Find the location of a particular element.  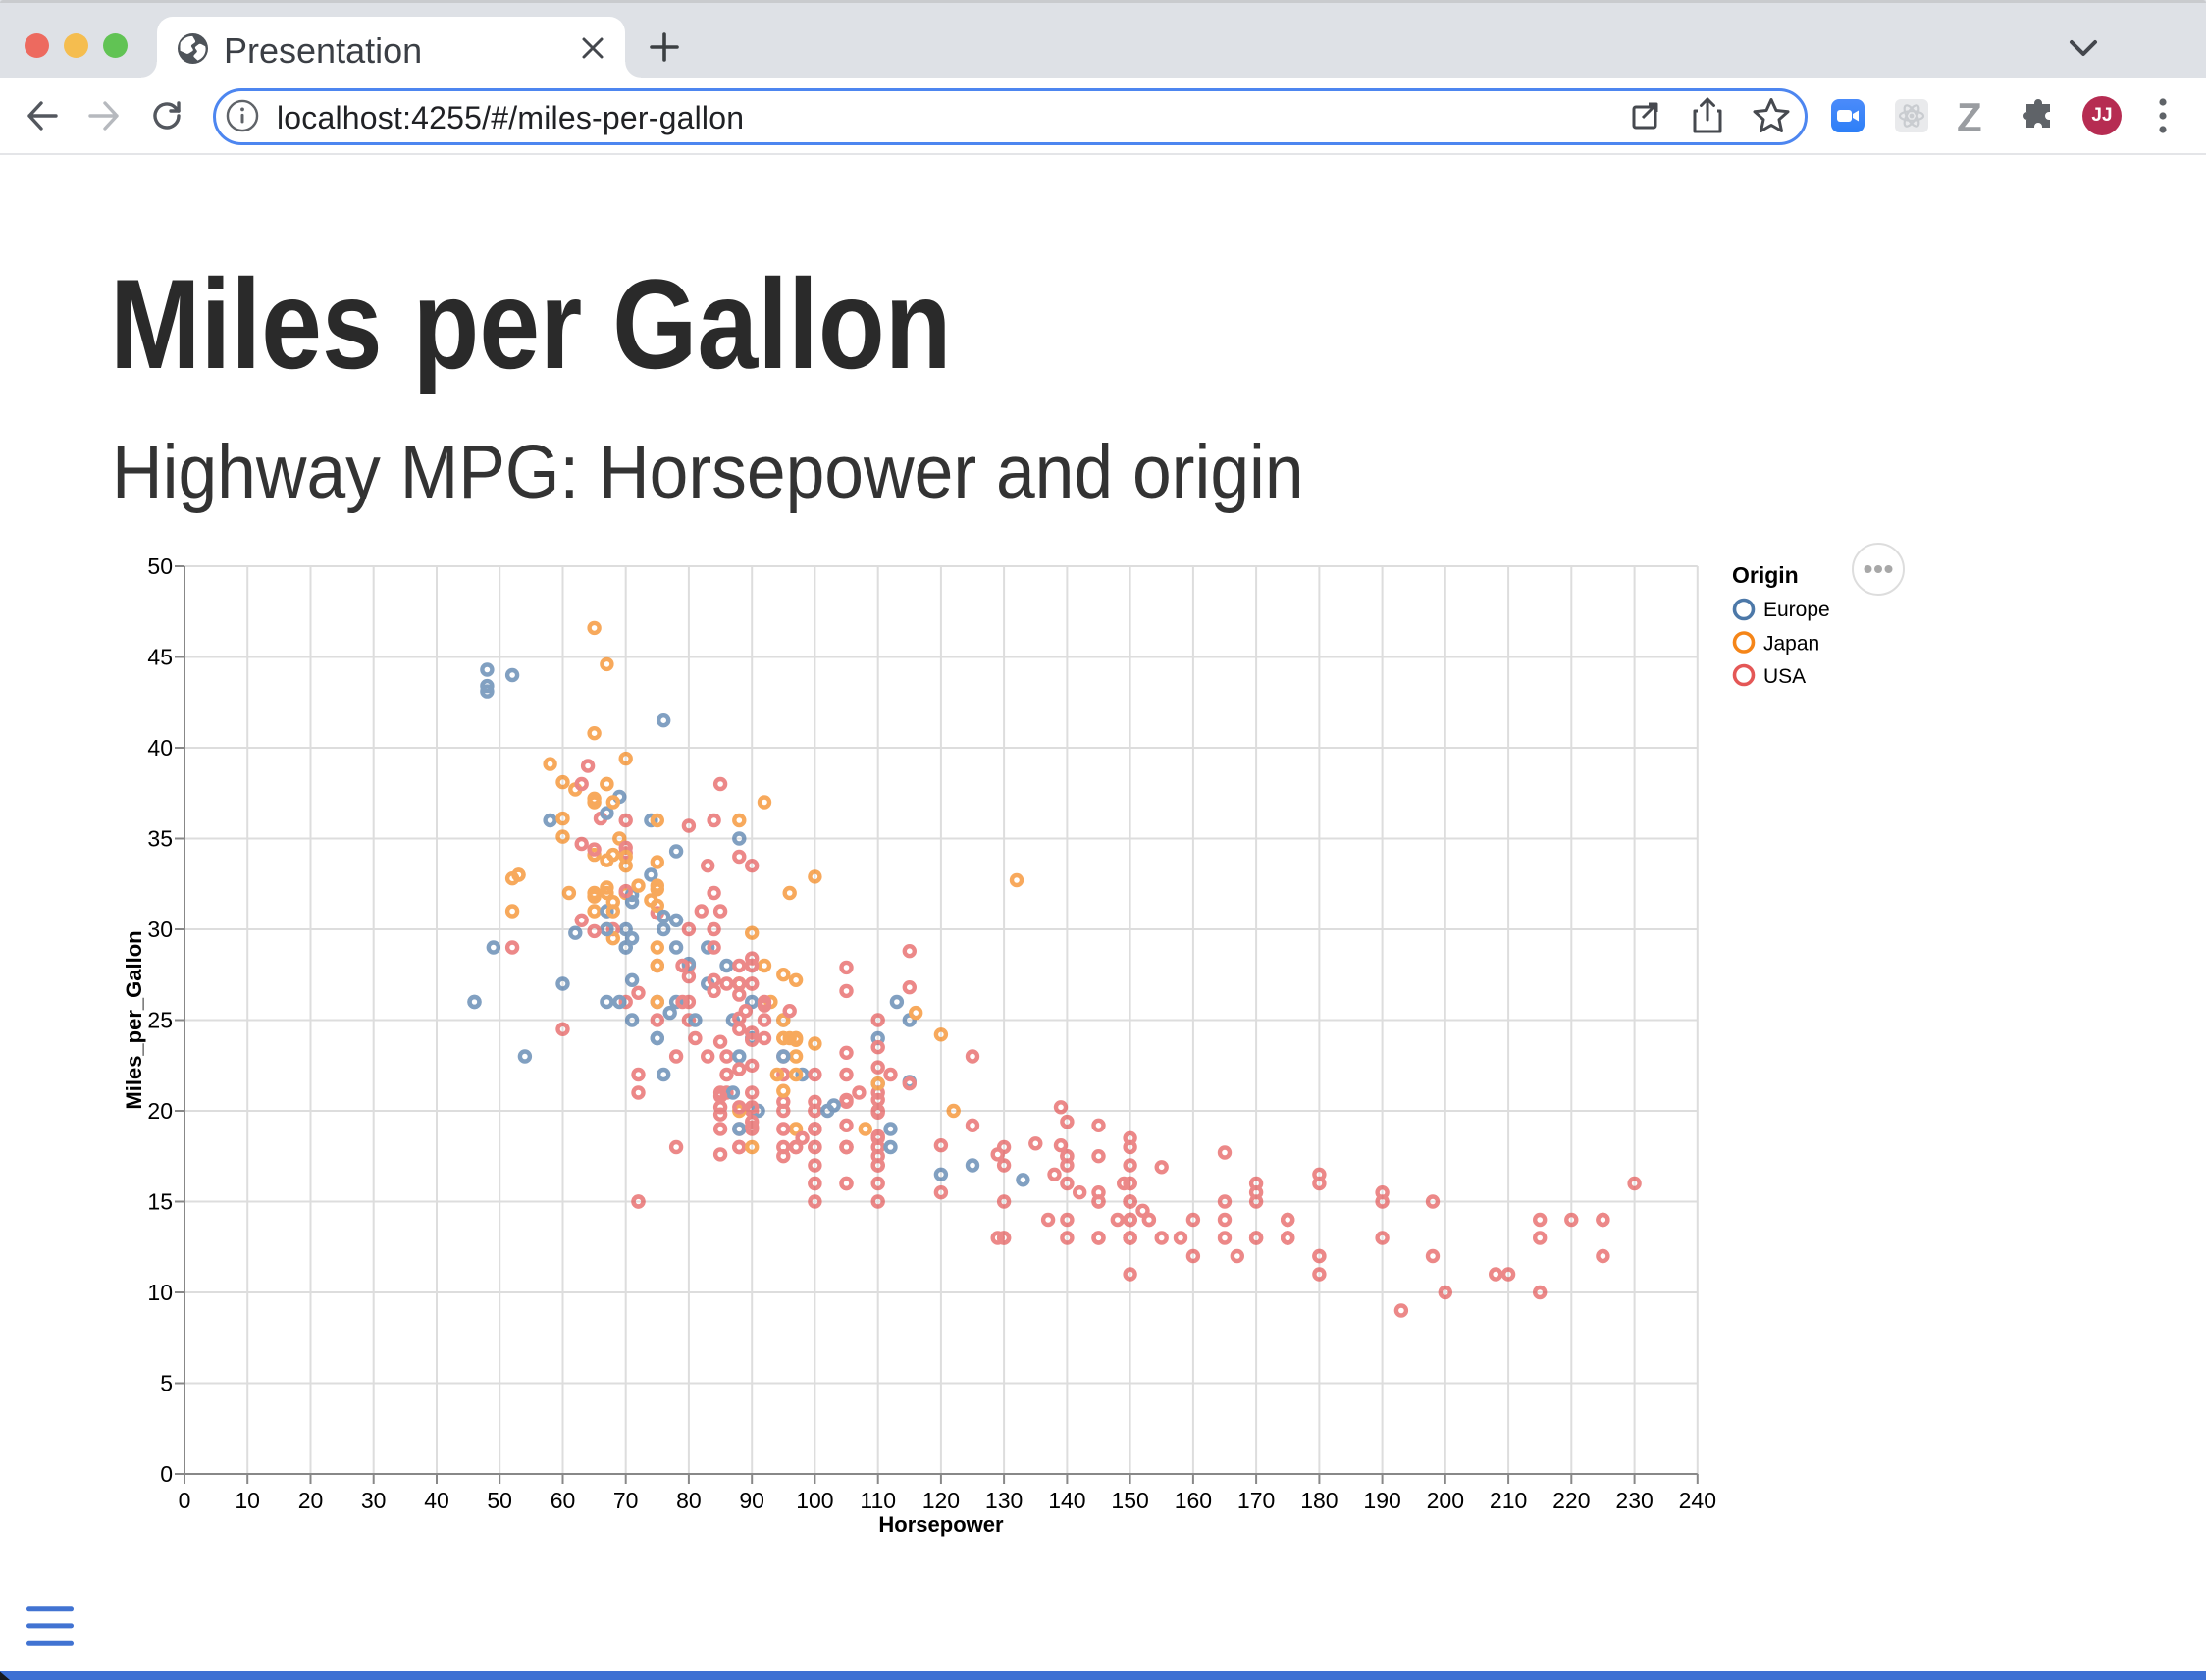

svg-text: 210 is located at coordinates (1508, 1500).